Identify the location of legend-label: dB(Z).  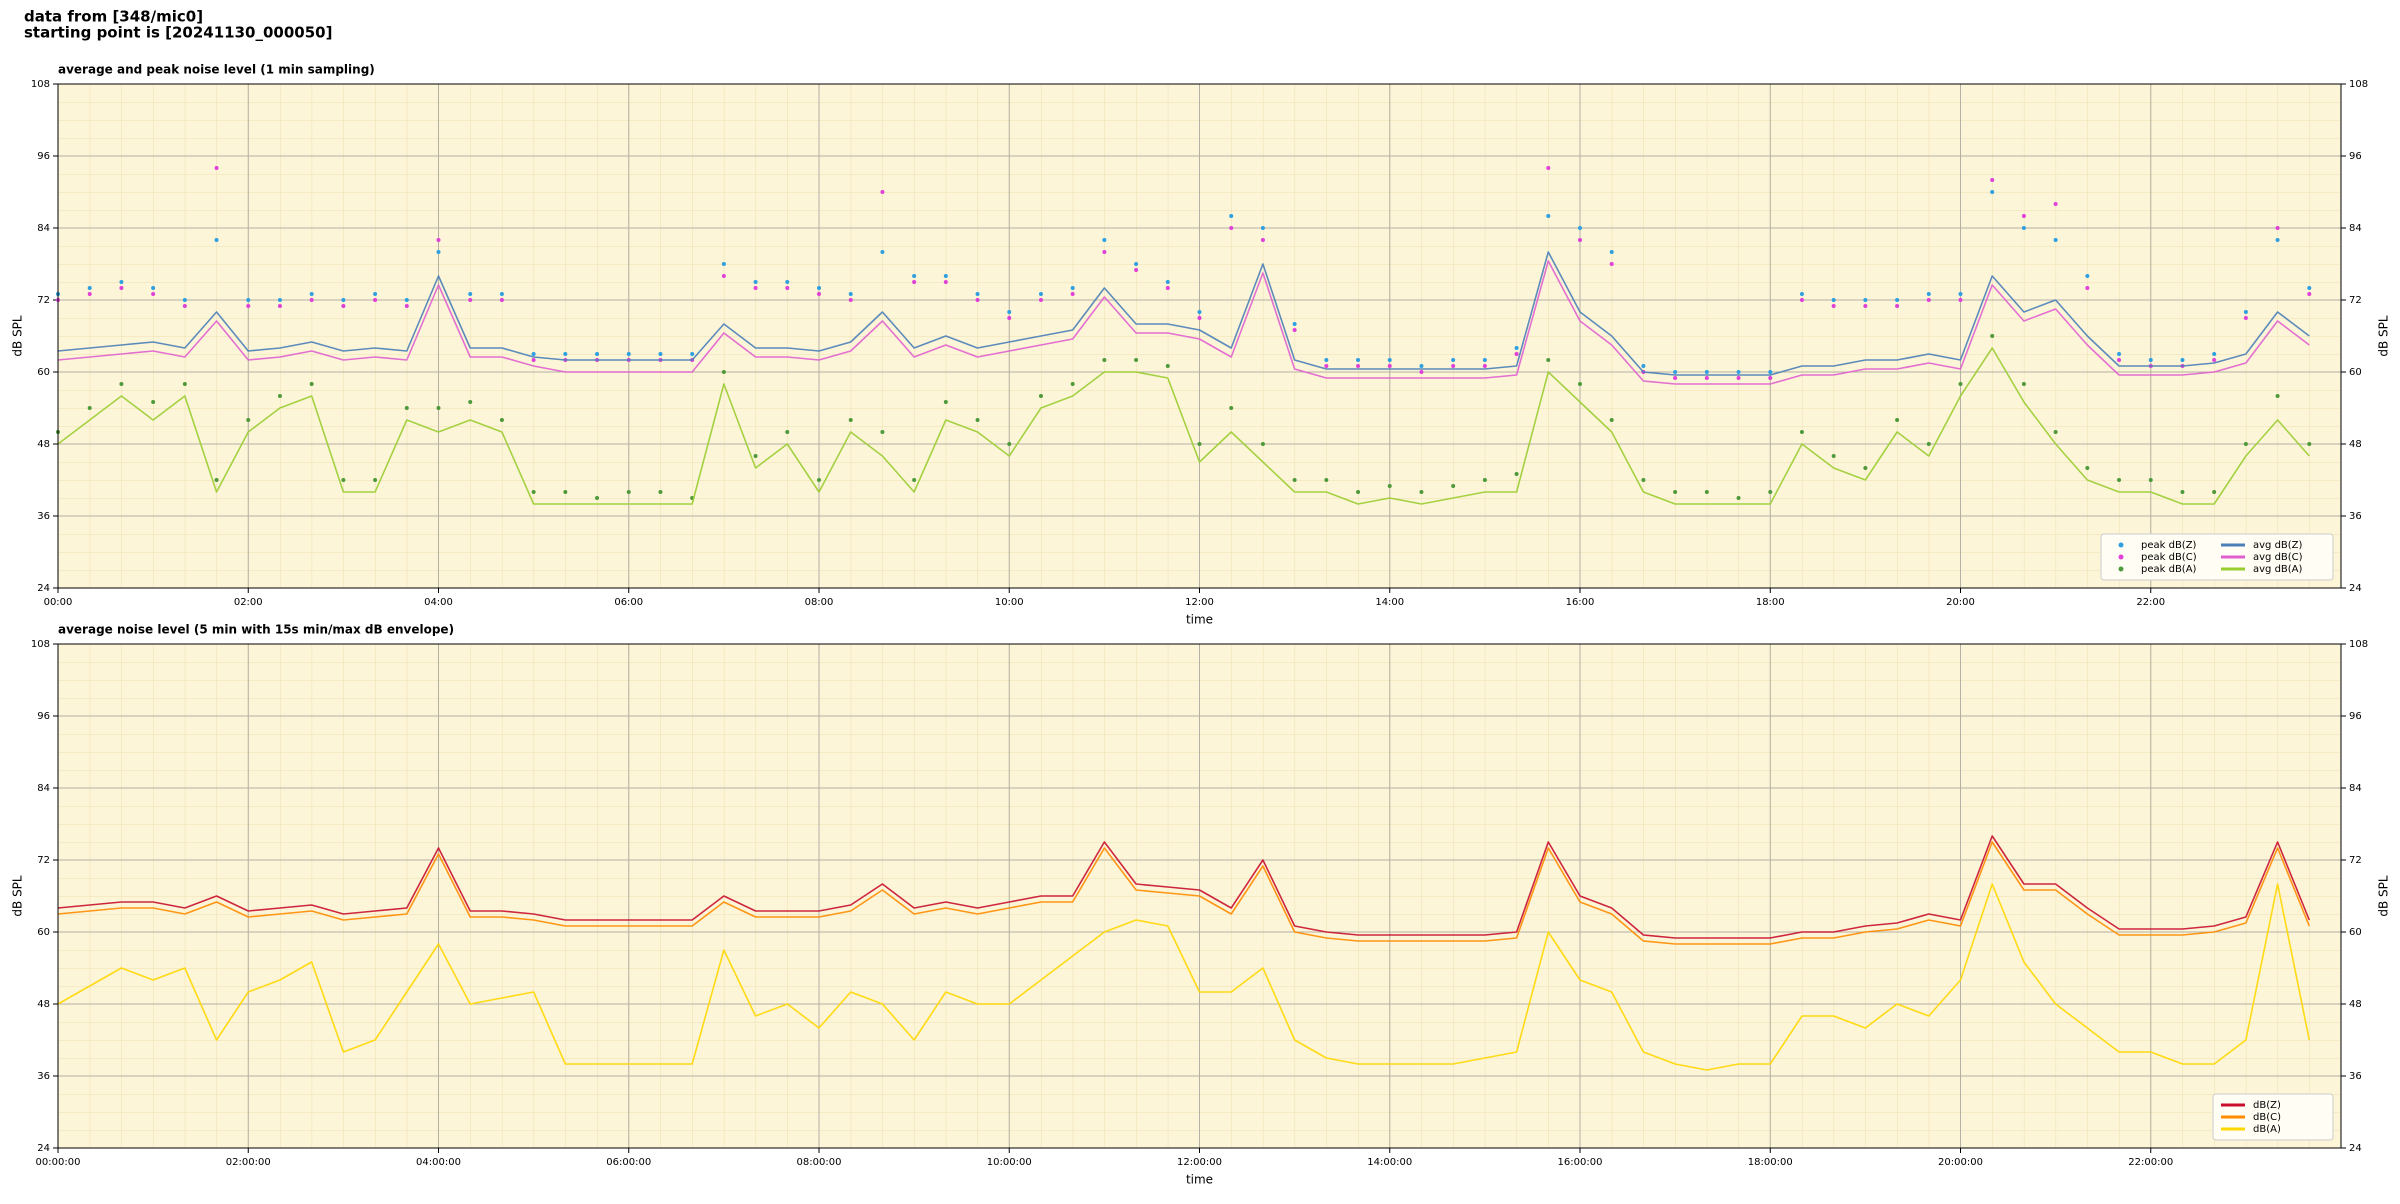
(2267, 1105).